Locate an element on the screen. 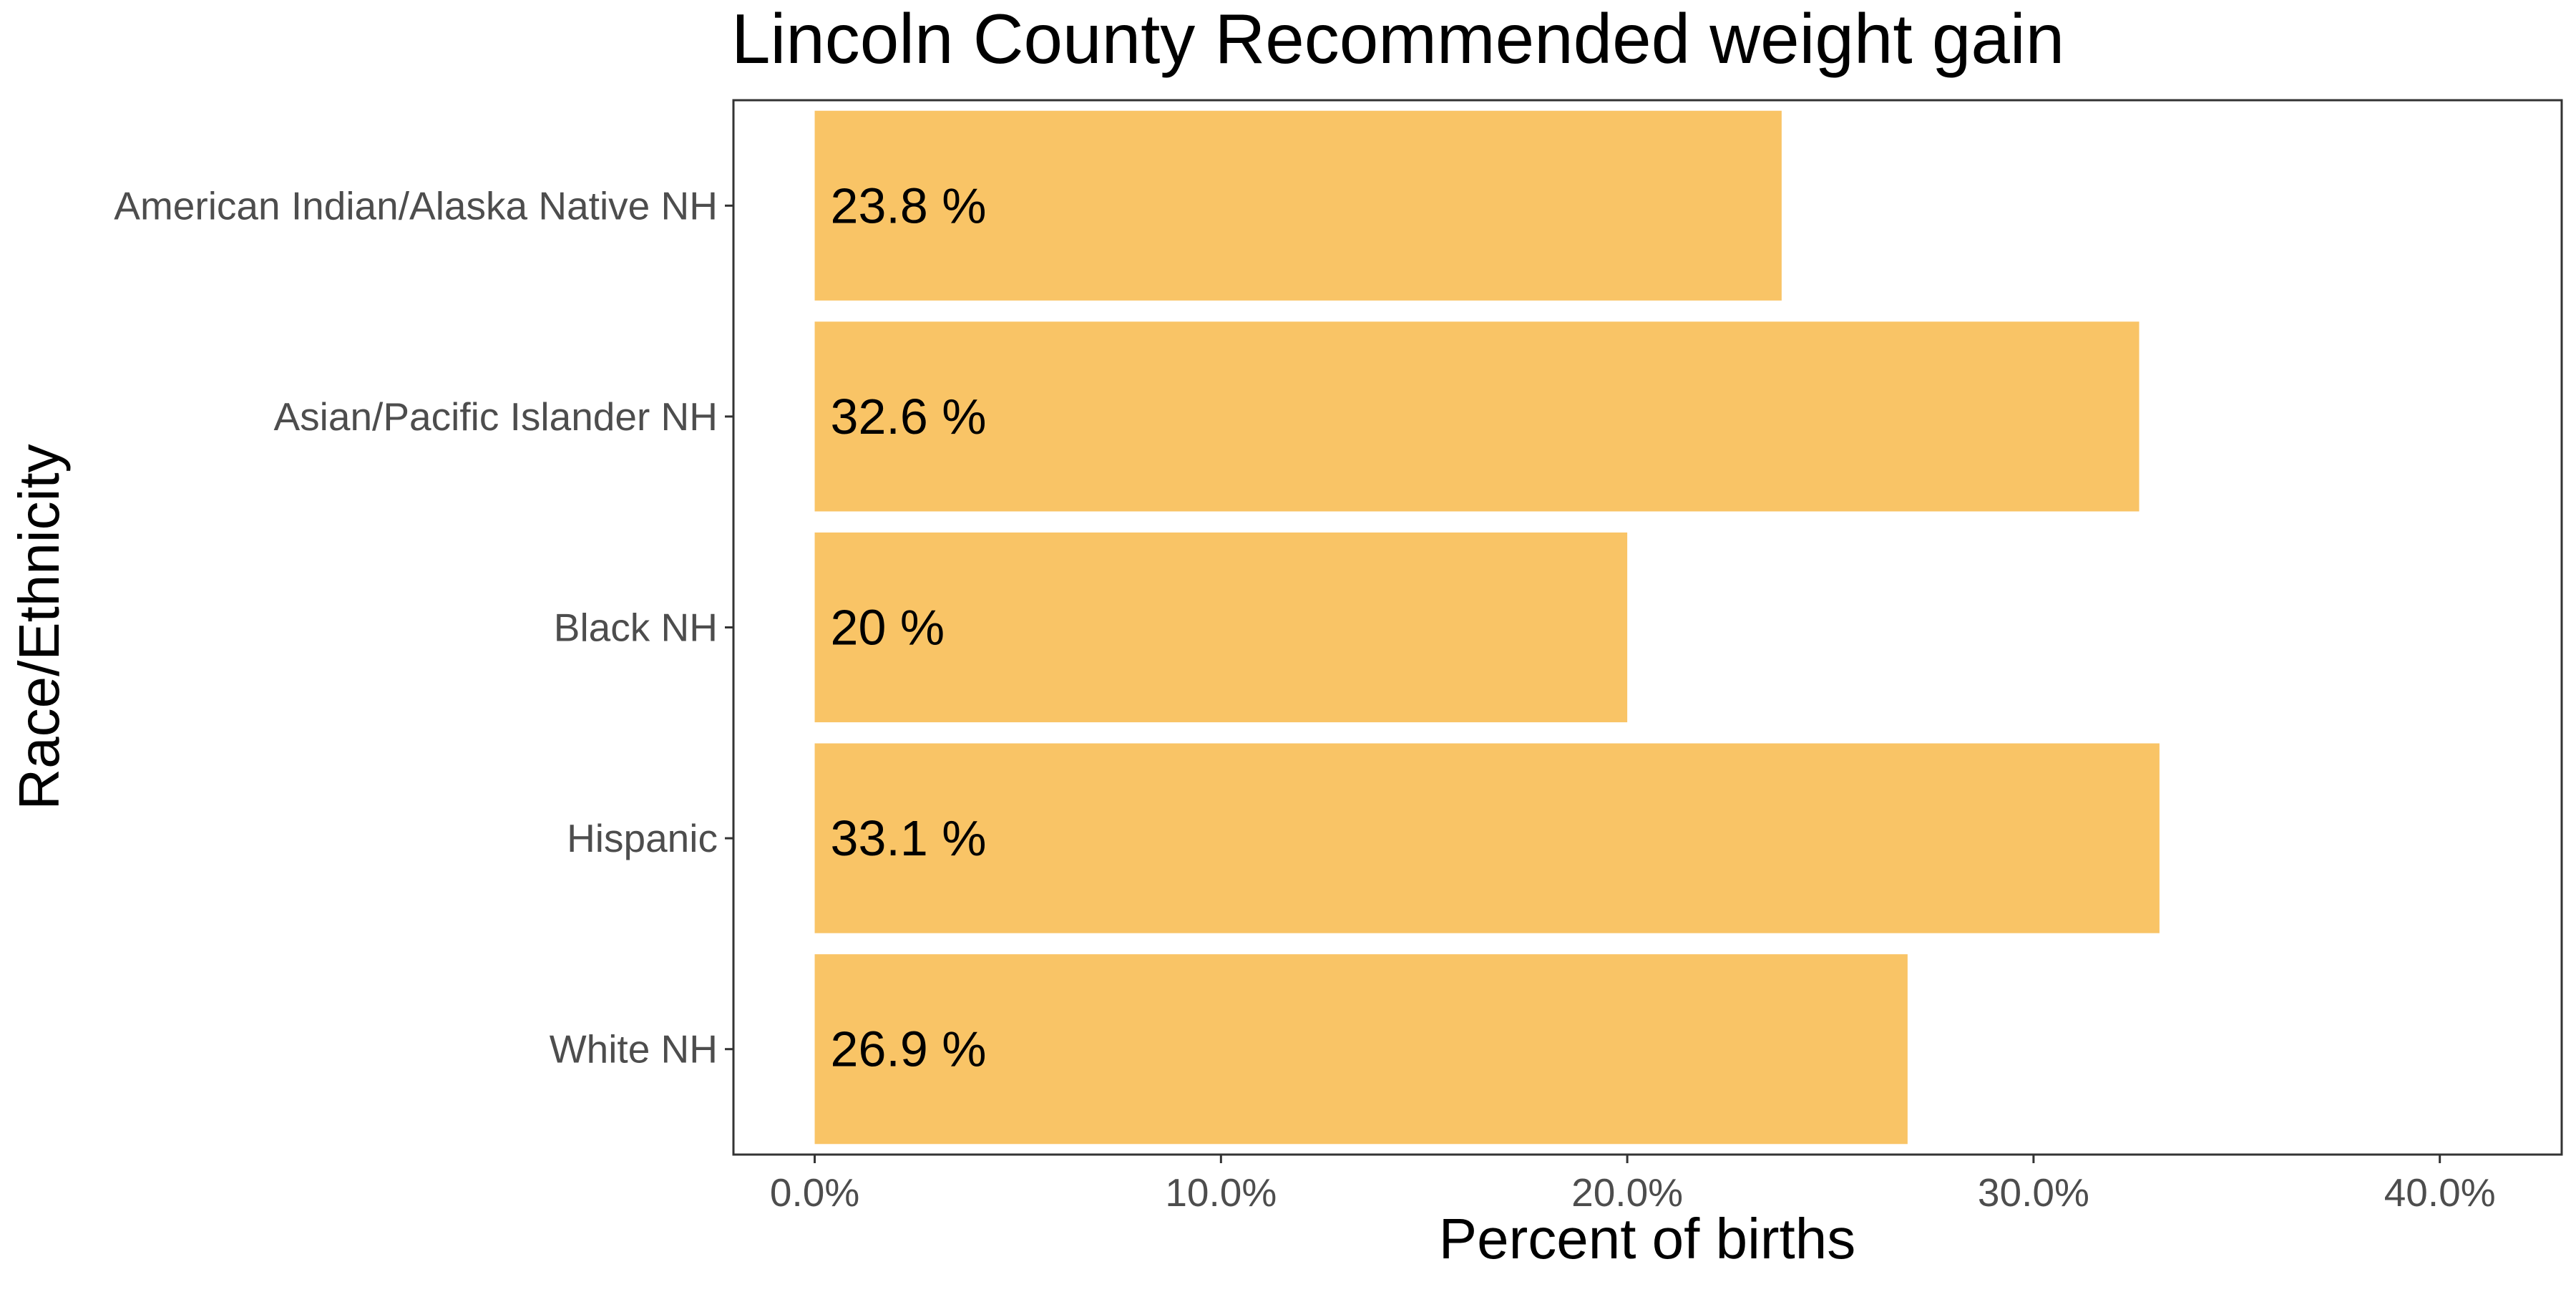  chart-title: Lincoln County Recommended weight gain is located at coordinates (1397, 39).